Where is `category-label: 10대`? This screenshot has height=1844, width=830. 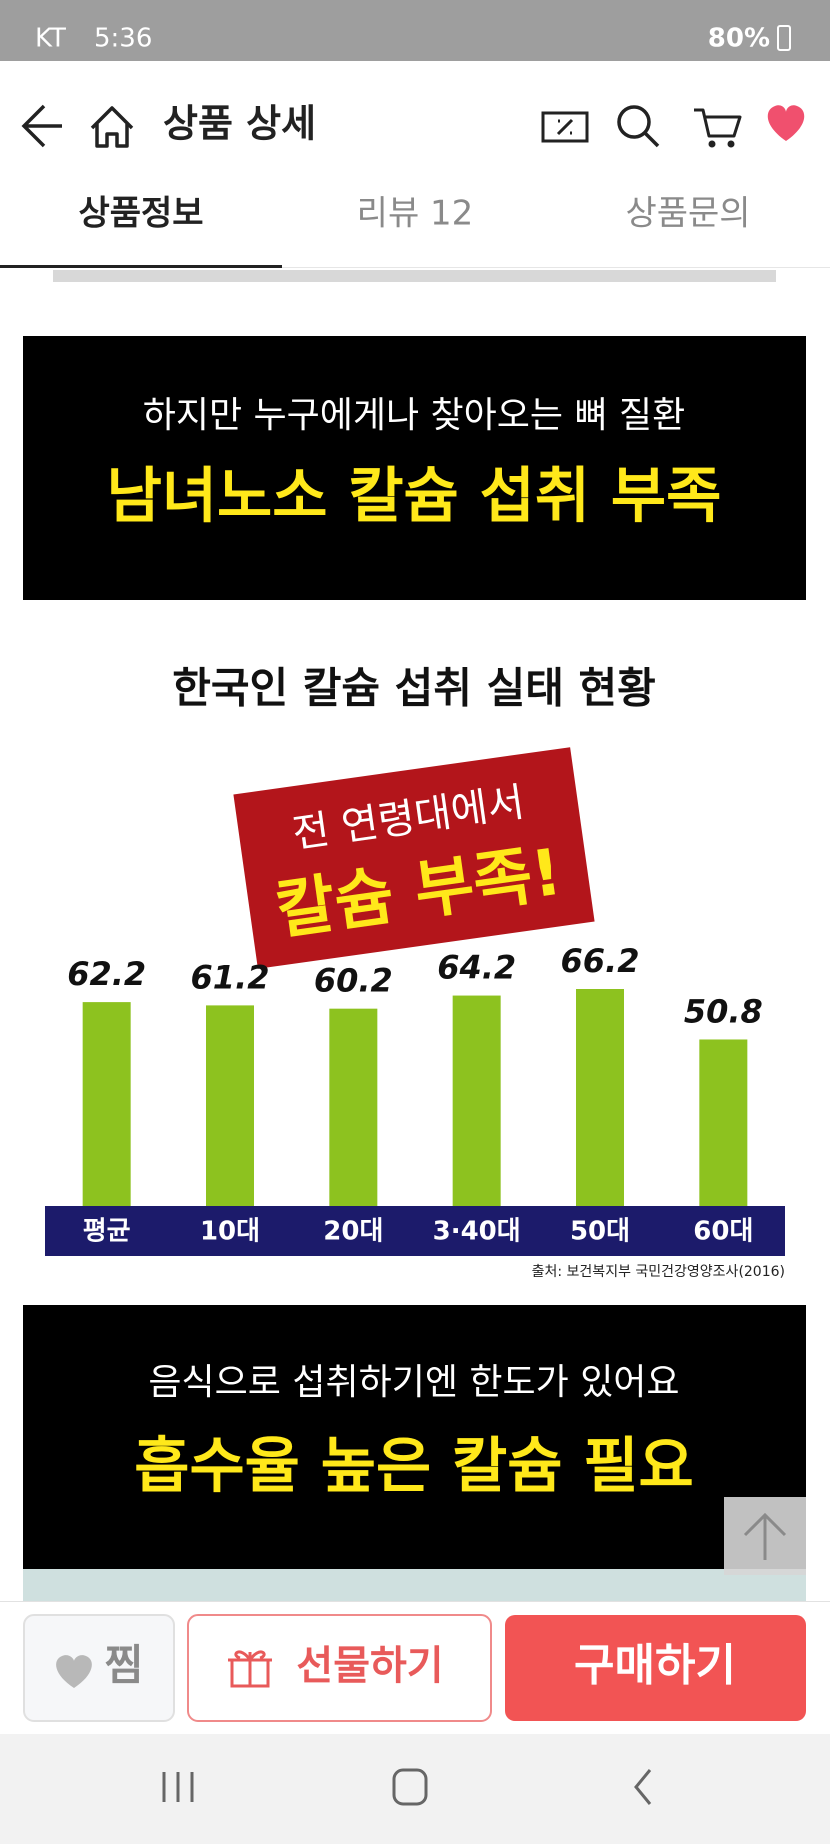 category-label: 10대 is located at coordinates (230, 1232).